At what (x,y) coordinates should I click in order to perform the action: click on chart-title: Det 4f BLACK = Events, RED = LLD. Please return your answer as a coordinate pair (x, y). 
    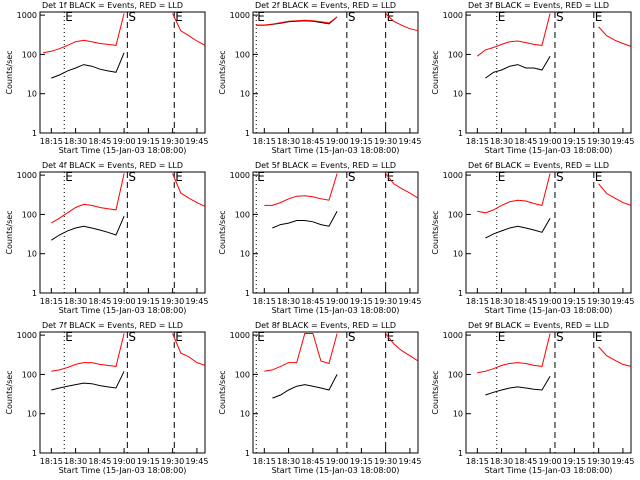
    Looking at the image, I should click on (112, 165).